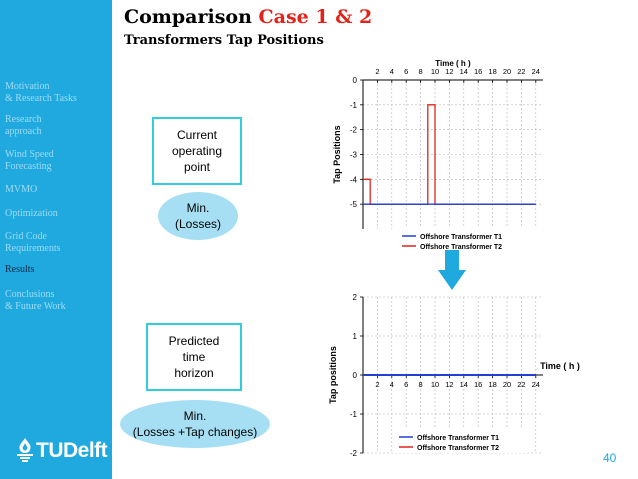 The height and width of the screenshot is (479, 638). What do you see at coordinates (452, 270) in the screenshot?
I see `down-arrow-icon` at bounding box center [452, 270].